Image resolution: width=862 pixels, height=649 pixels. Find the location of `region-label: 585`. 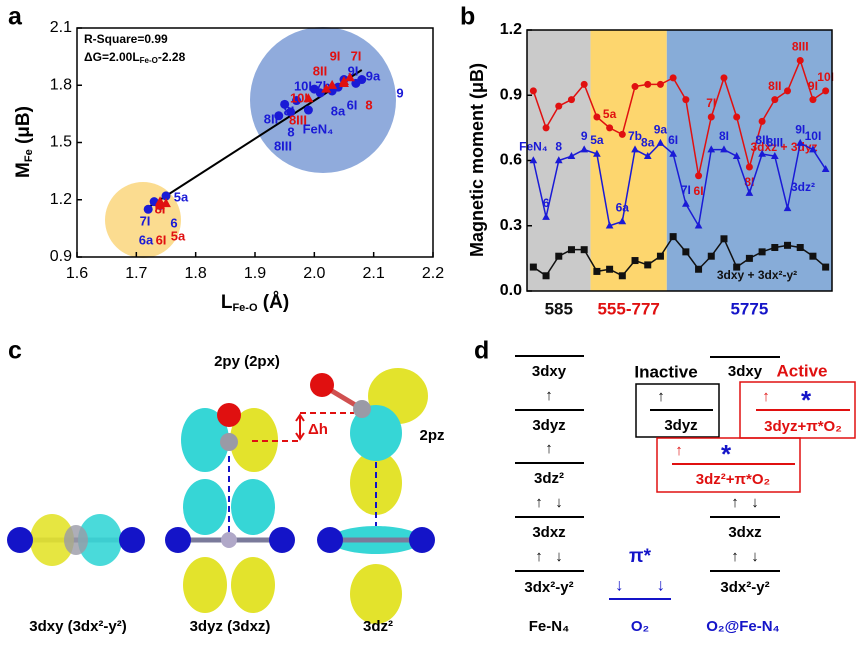

region-label: 585 is located at coordinates (559, 308).